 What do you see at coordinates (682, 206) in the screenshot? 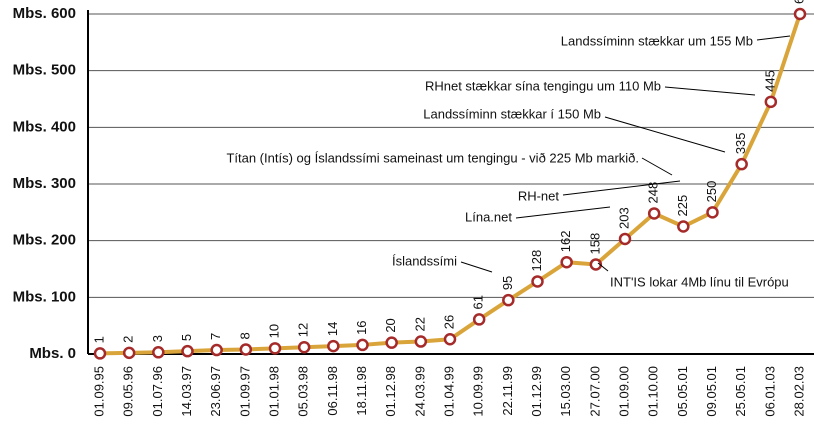
I see `value-label: 225` at bounding box center [682, 206].